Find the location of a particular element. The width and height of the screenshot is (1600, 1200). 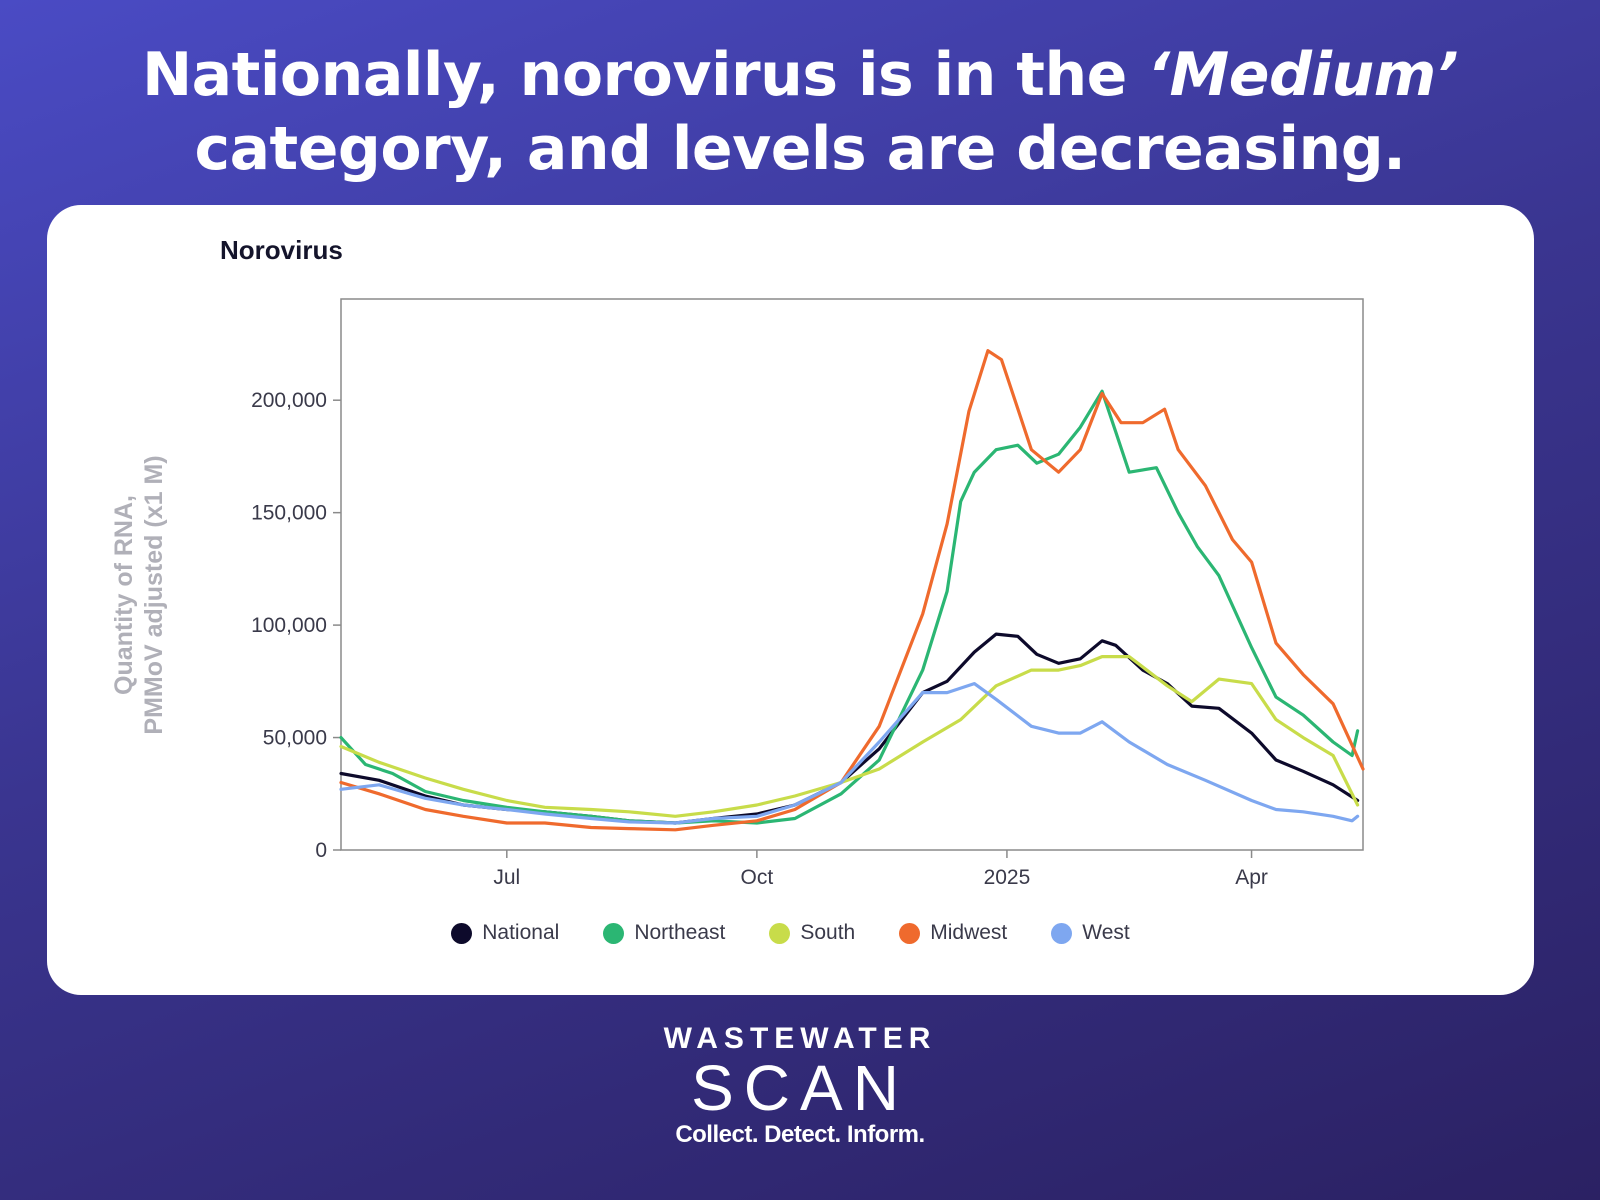

legend-item-midwest: Midwest is located at coordinates (953, 933).